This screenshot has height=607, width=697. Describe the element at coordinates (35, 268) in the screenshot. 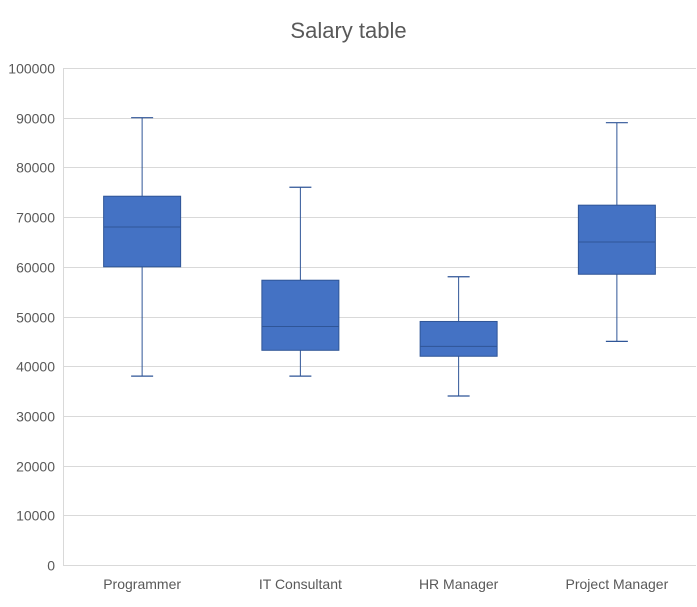

I see `y-tick-label: 60000` at that location.